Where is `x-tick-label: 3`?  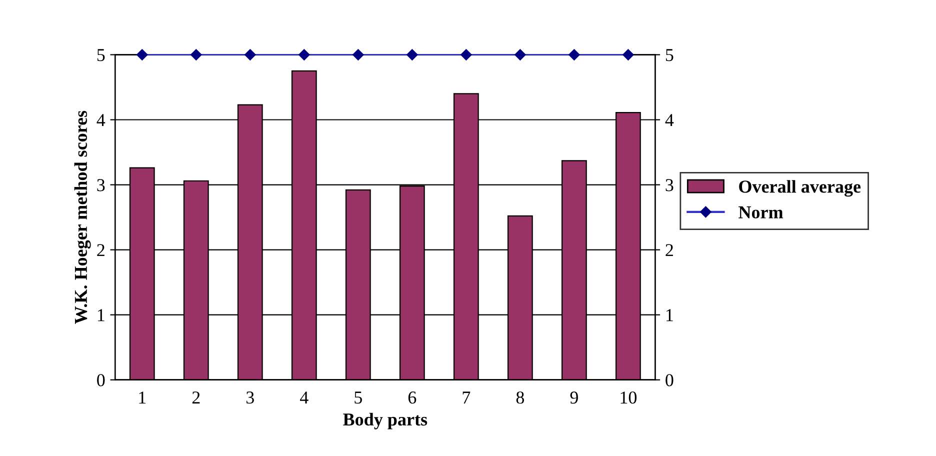 x-tick-label: 3 is located at coordinates (250, 398).